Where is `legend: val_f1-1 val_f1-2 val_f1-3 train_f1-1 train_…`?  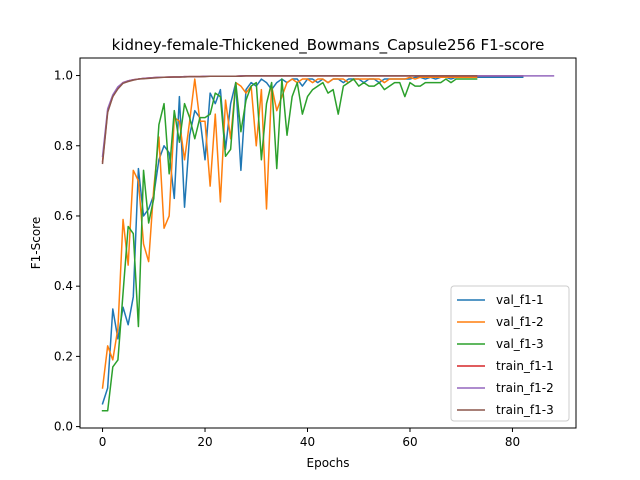 legend: val_f1-1 val_f1-2 val_f1-3 train_f1-1 train_… is located at coordinates (510, 353).